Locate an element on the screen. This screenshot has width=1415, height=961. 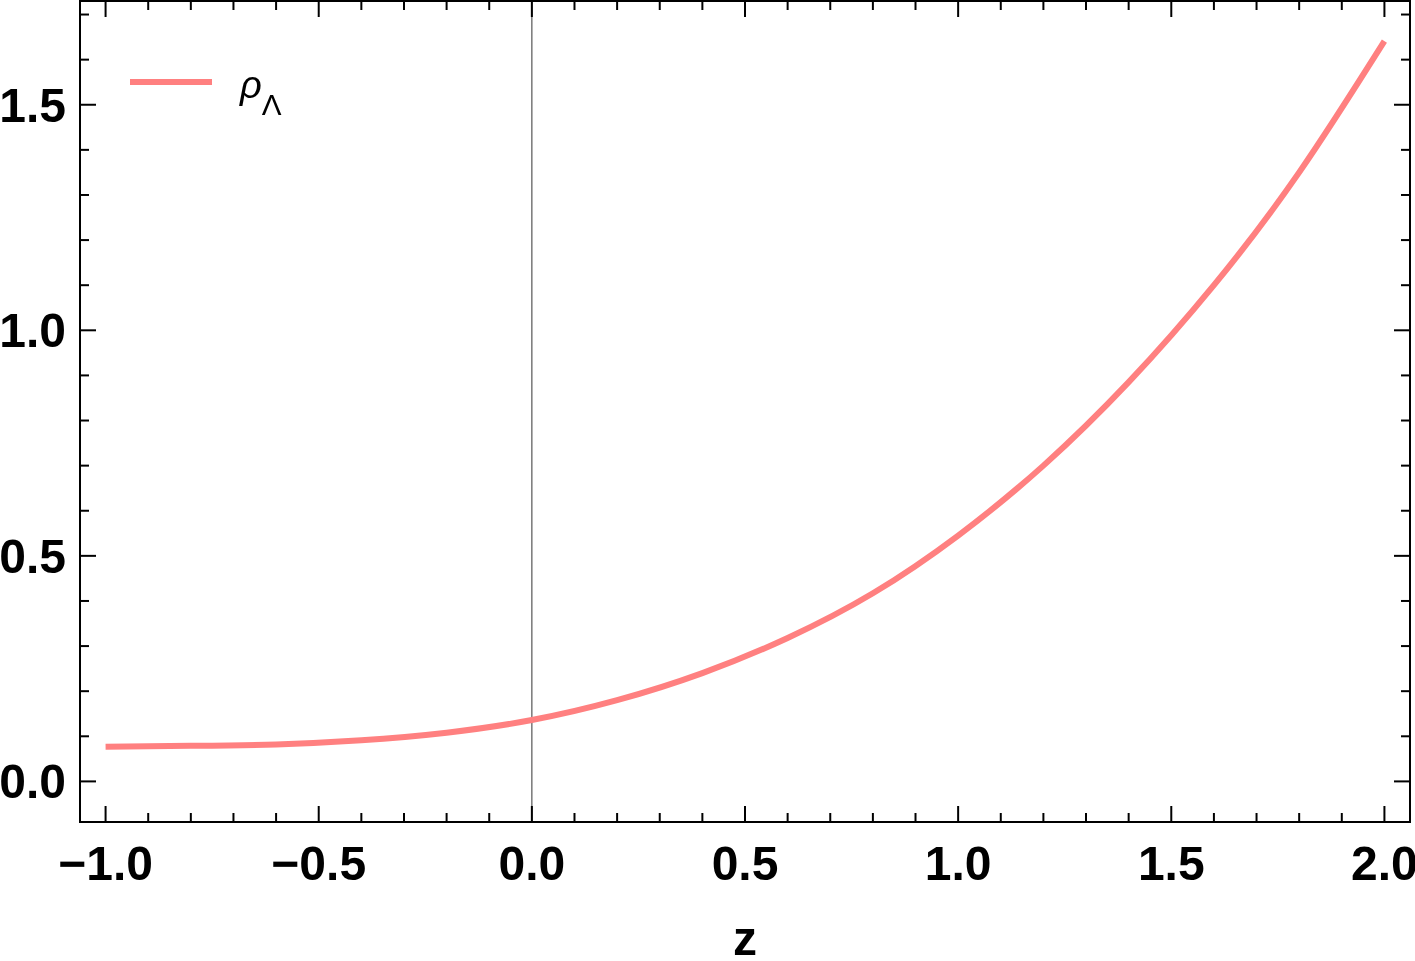
x-tick-label: −0.5 is located at coordinates (319, 863).